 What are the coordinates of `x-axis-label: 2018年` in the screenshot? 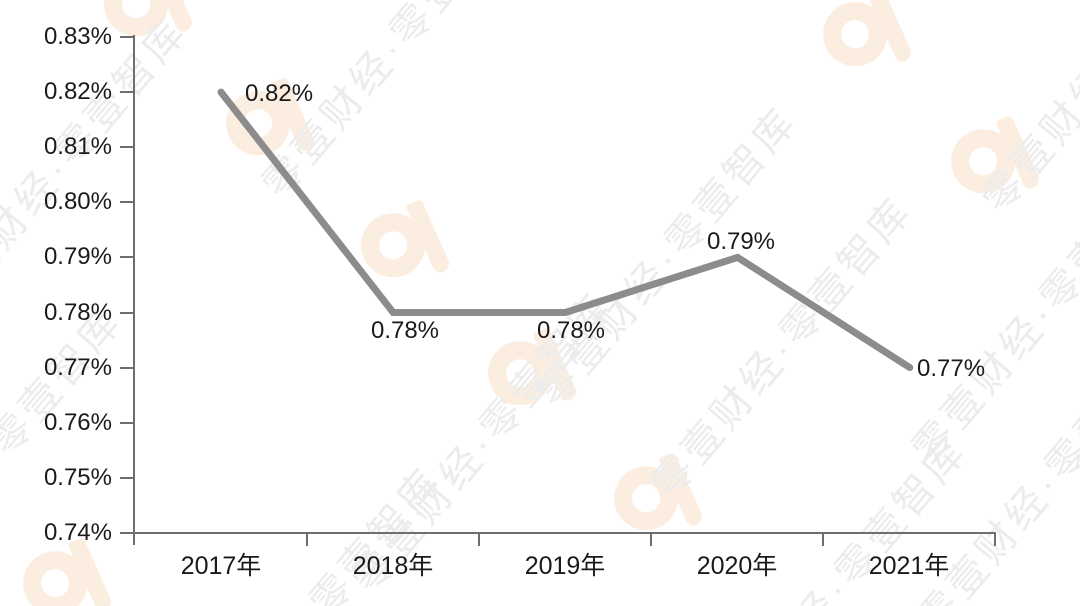 It's located at (393, 566).